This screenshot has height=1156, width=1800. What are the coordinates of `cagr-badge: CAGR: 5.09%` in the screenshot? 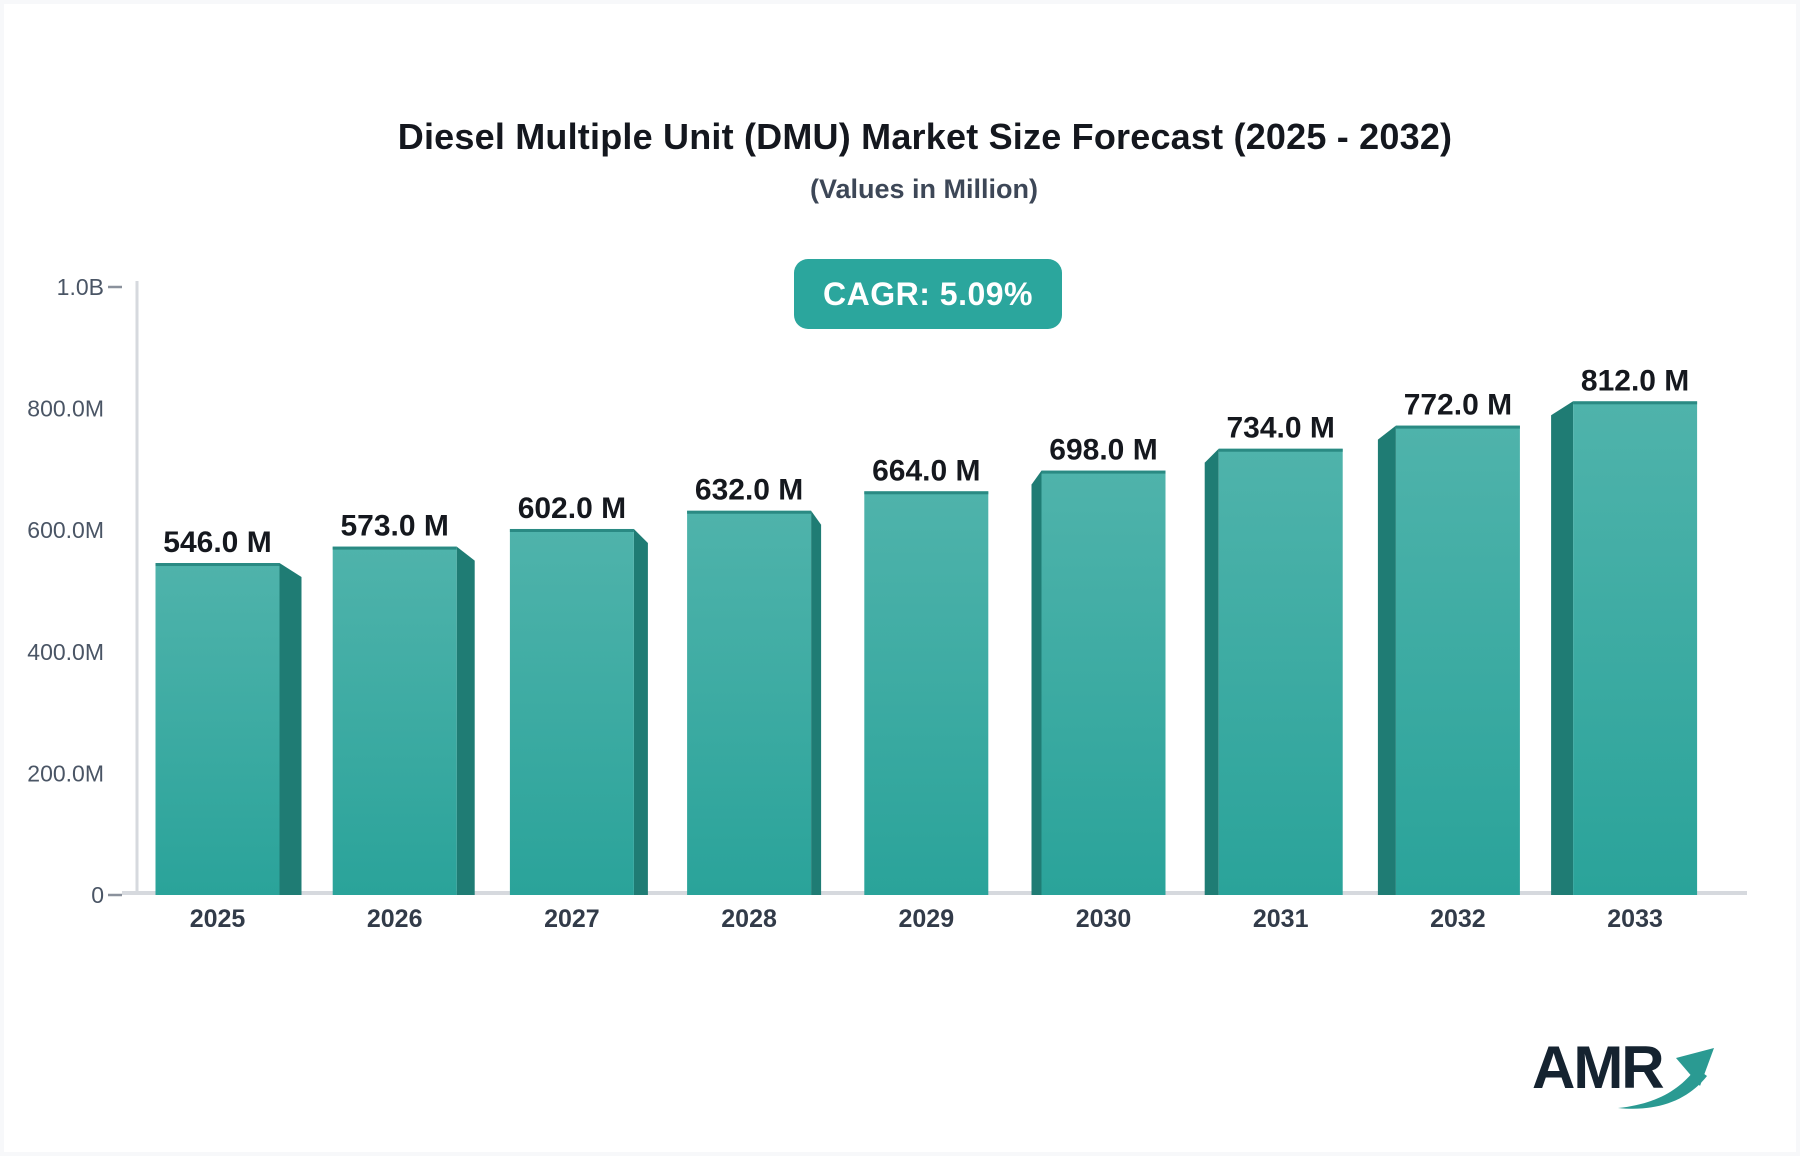 It's located at (928, 294).